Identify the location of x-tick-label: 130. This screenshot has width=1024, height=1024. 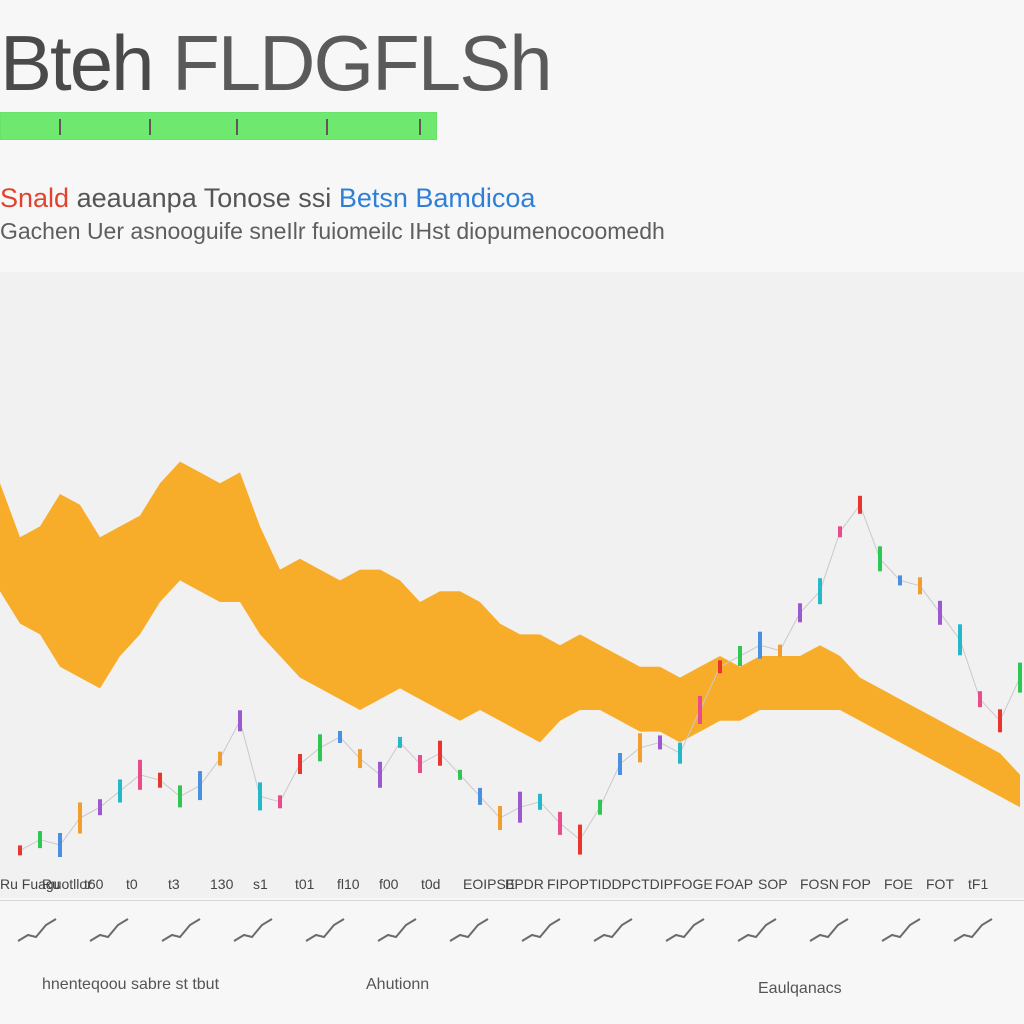
(222, 884).